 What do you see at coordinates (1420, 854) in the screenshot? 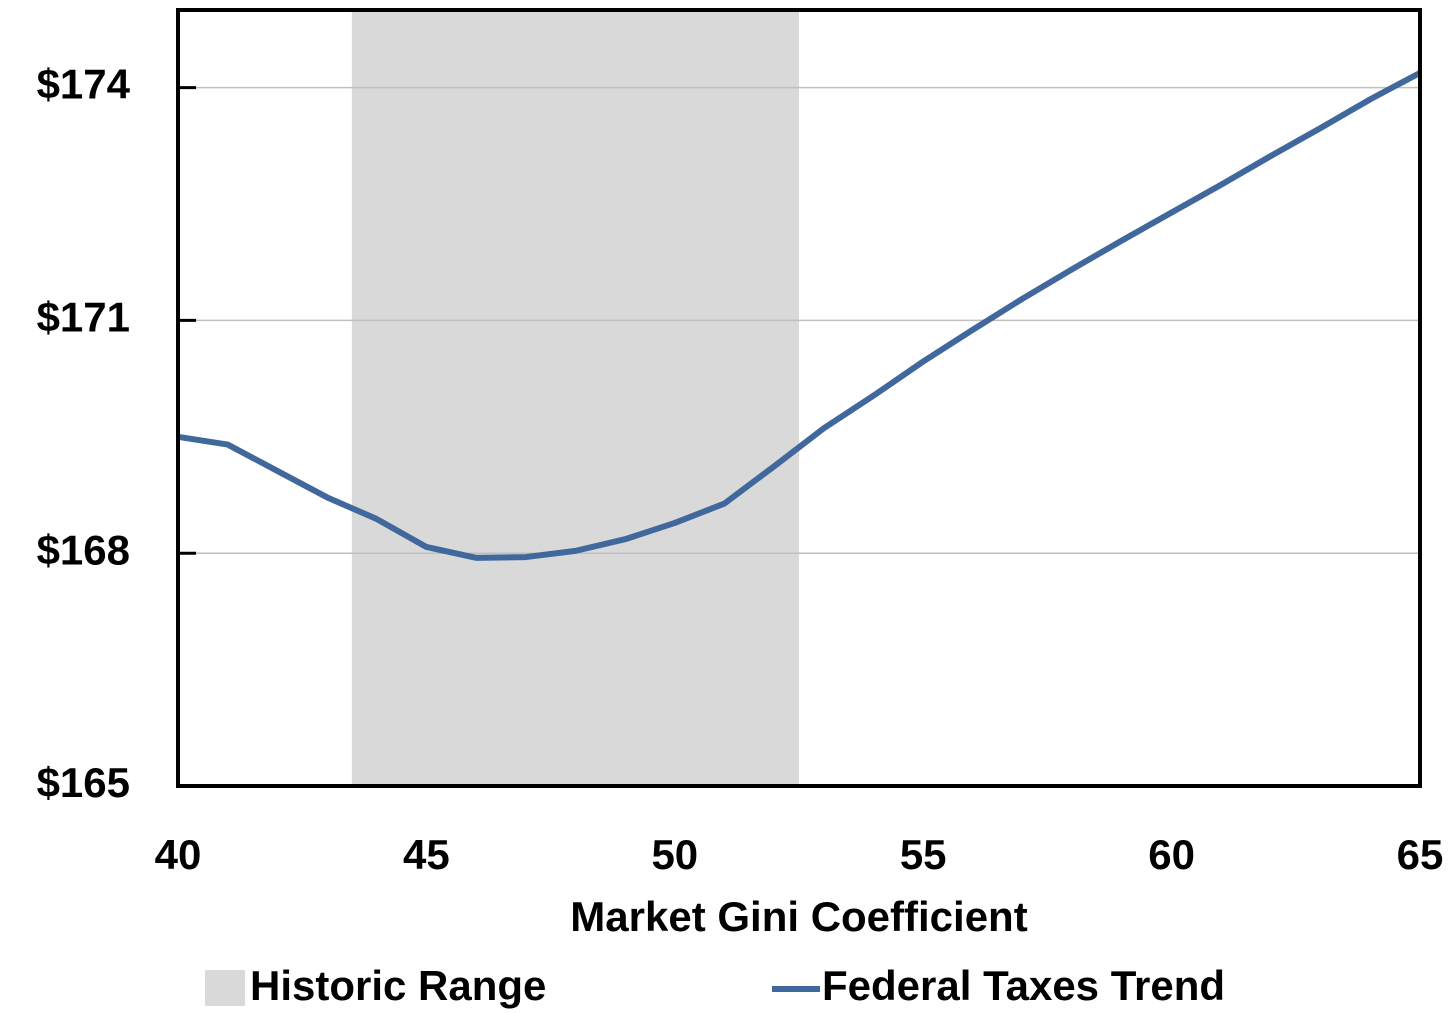
I see `x-tick-label: 65` at bounding box center [1420, 854].